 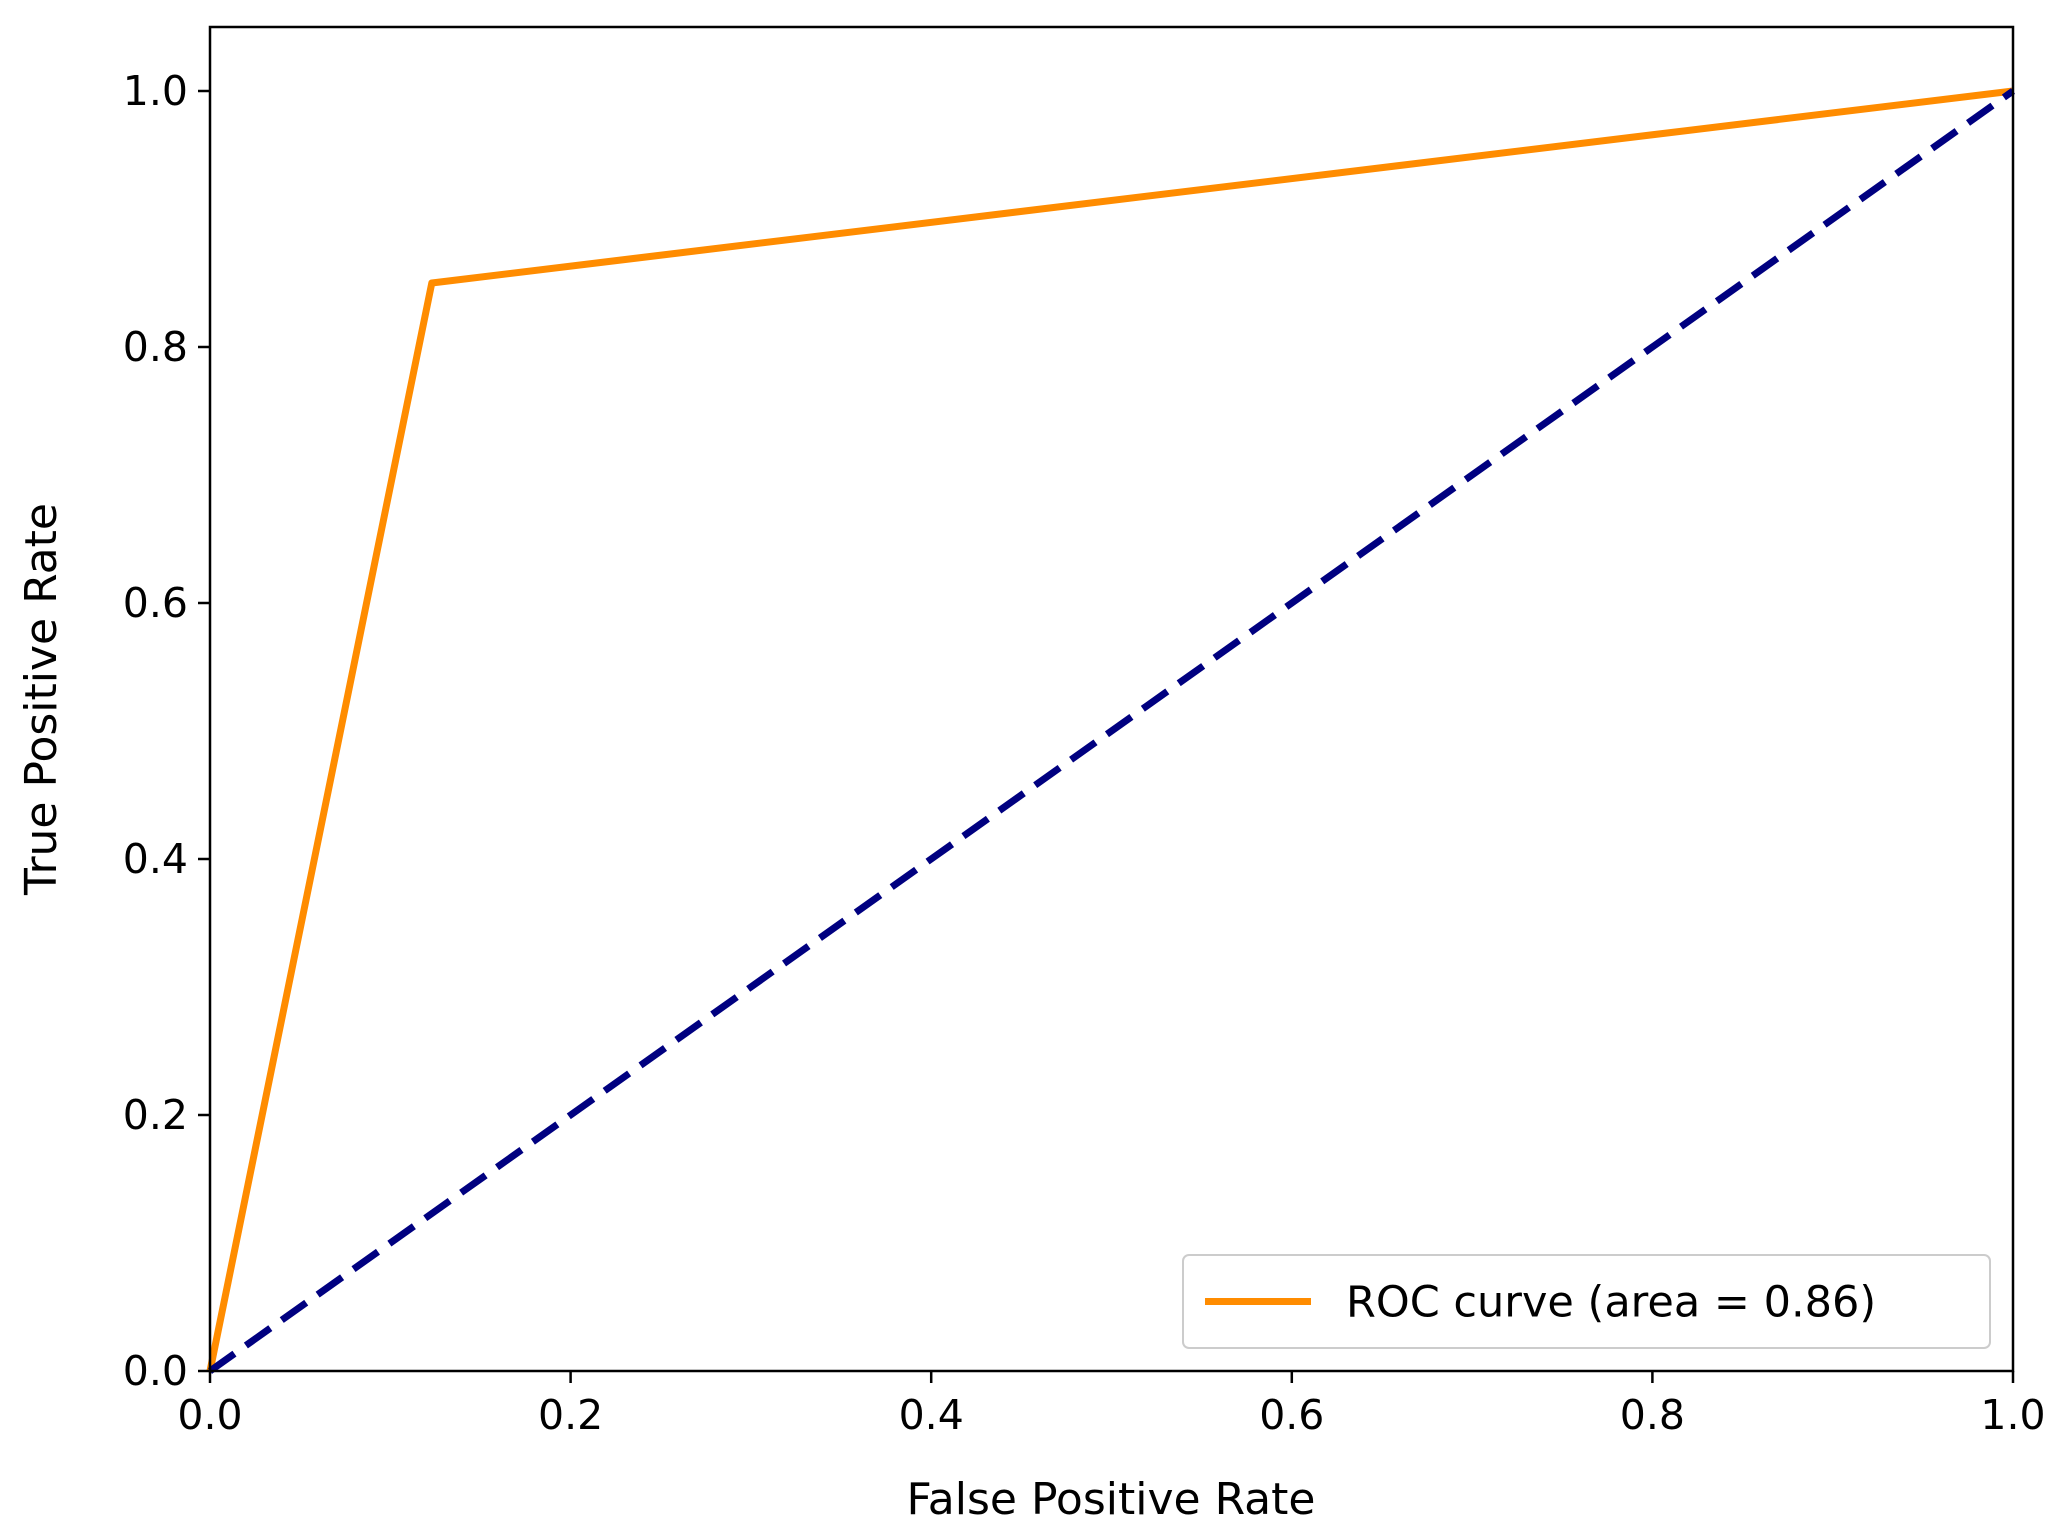 I want to click on x-tick-label: 0.4, so click(x=931, y=1415).